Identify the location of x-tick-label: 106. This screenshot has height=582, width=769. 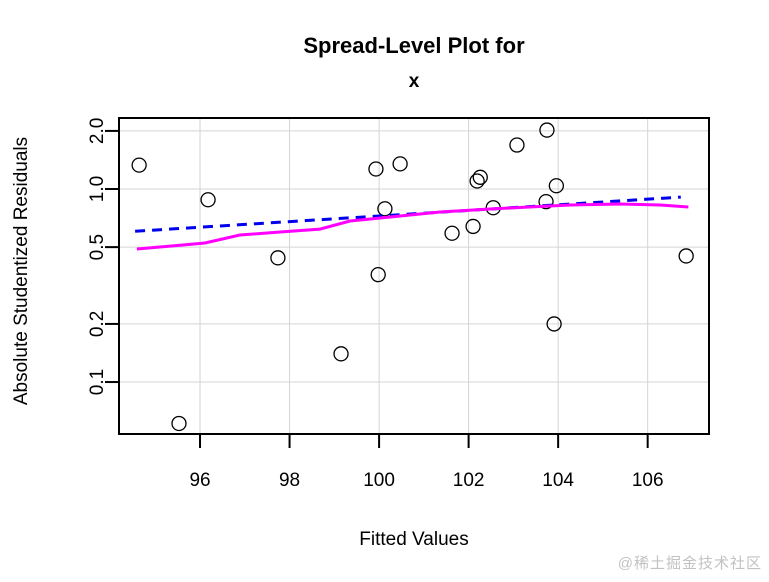
(648, 480).